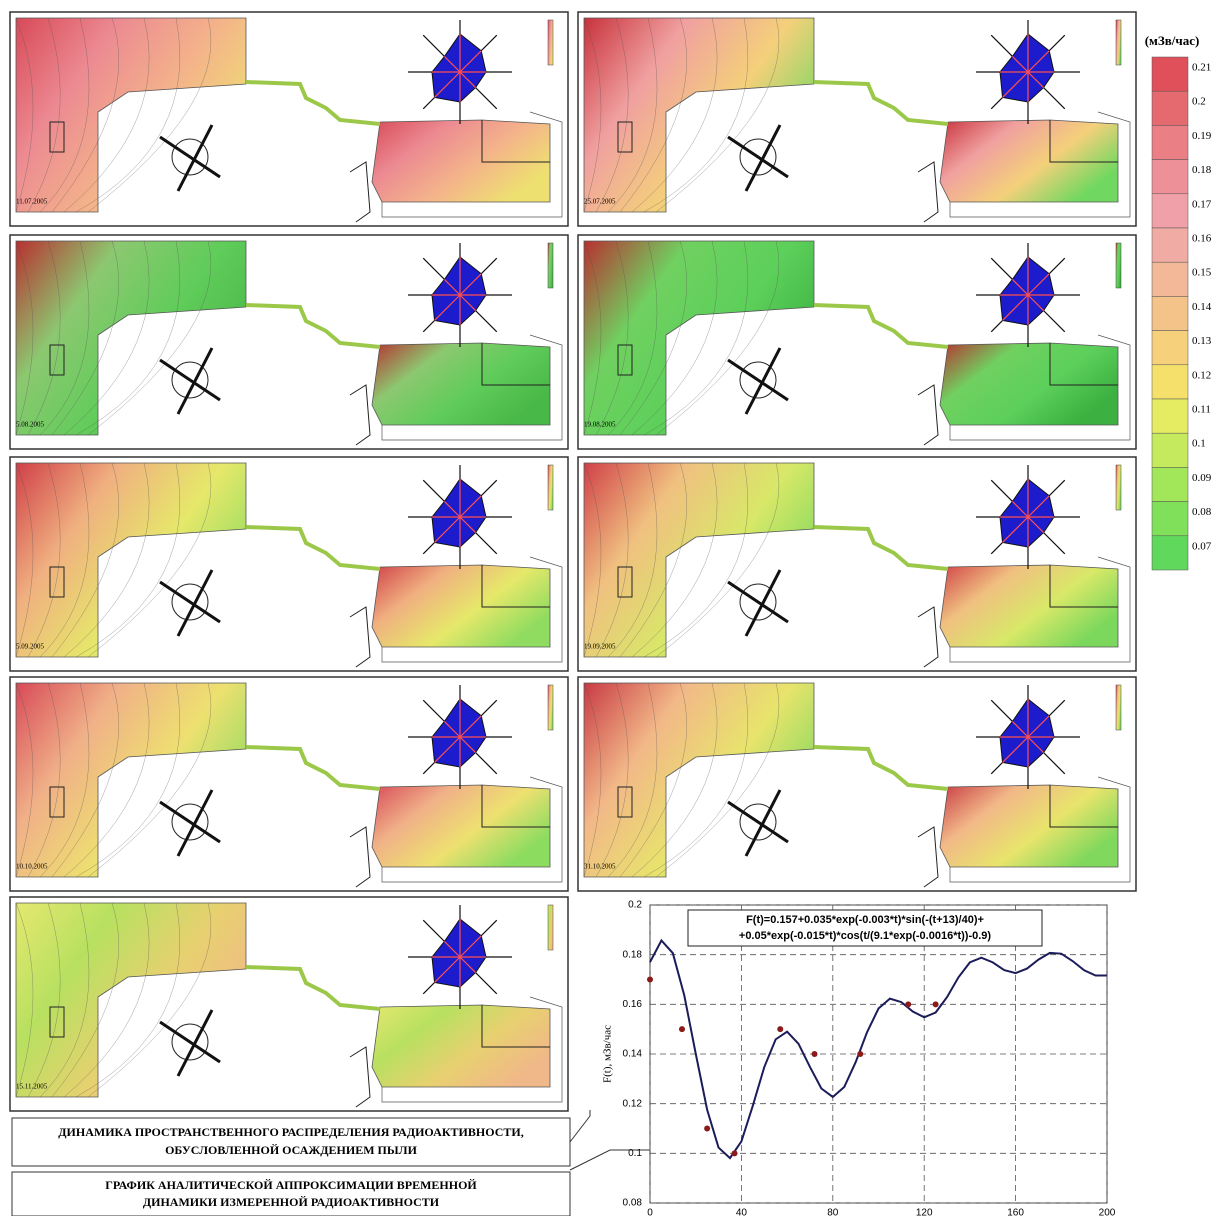 The width and height of the screenshot is (1217, 1216). Describe the element at coordinates (1172, 40) in the screenshot. I see `colorbar-title: (мЗв/час)` at that location.